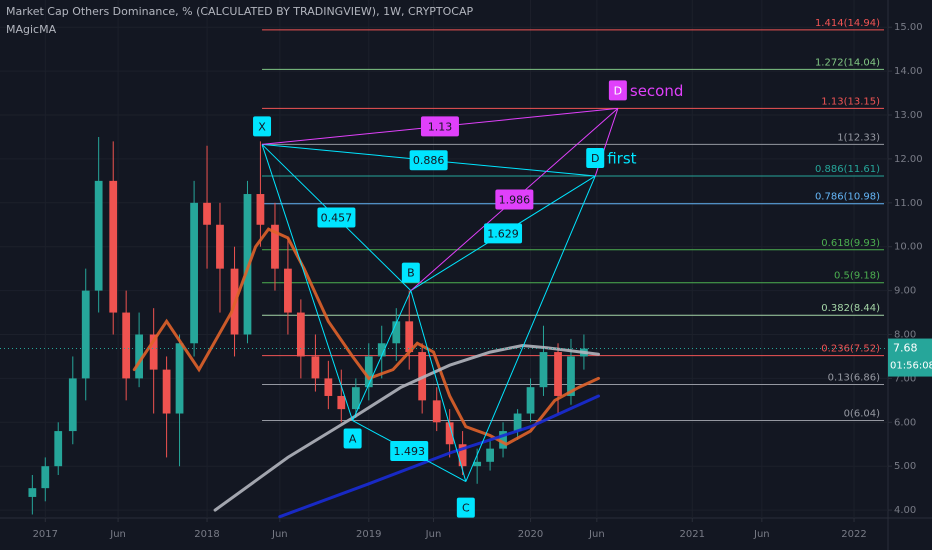 This screenshot has width=932, height=550. What do you see at coordinates (908, 203) in the screenshot?
I see `y-tick-label: 11.00` at bounding box center [908, 203].